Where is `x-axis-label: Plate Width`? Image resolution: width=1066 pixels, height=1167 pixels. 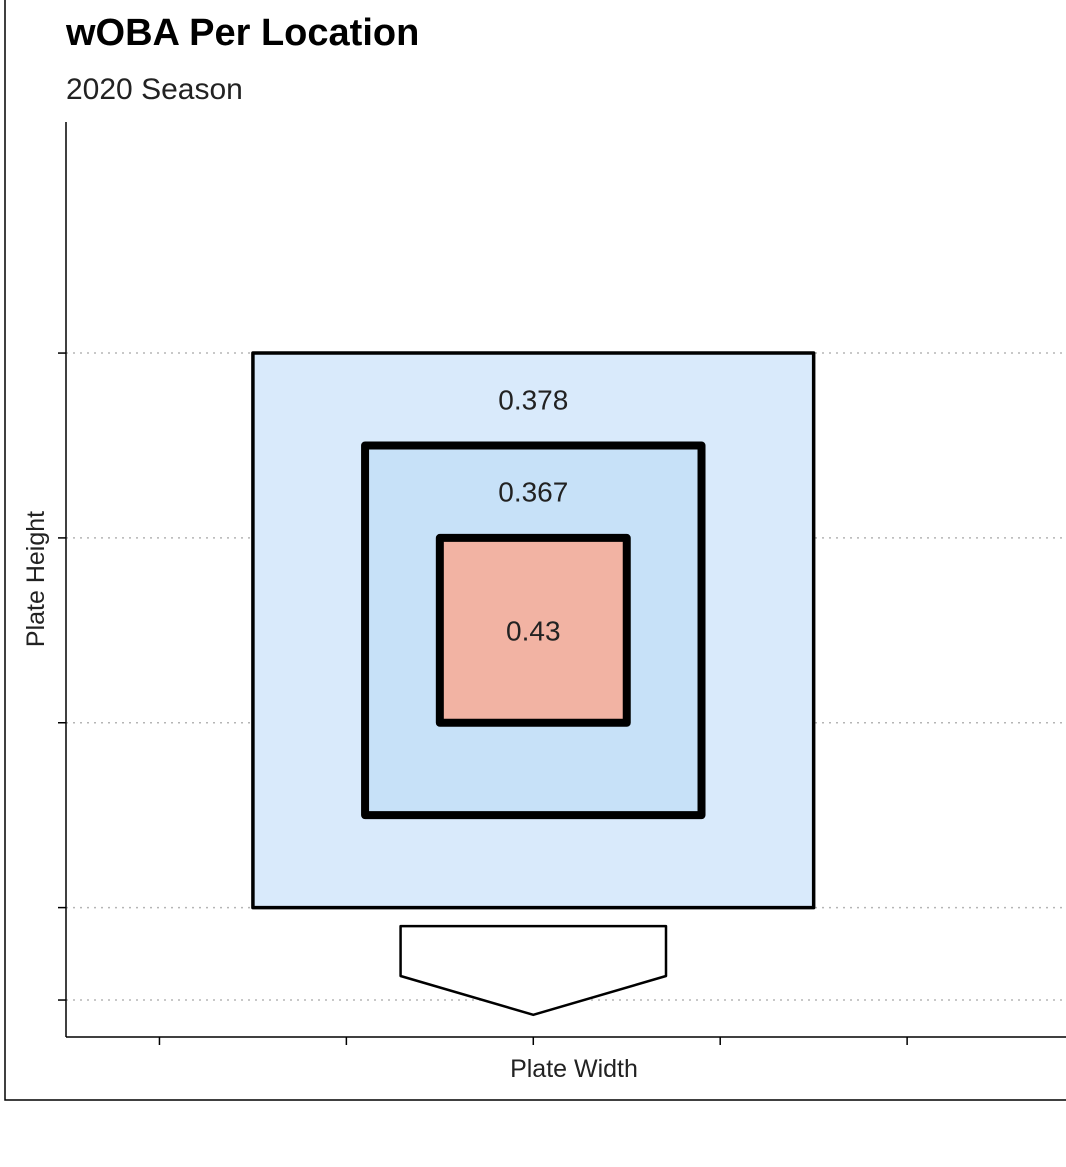 x-axis-label: Plate Width is located at coordinates (574, 1069).